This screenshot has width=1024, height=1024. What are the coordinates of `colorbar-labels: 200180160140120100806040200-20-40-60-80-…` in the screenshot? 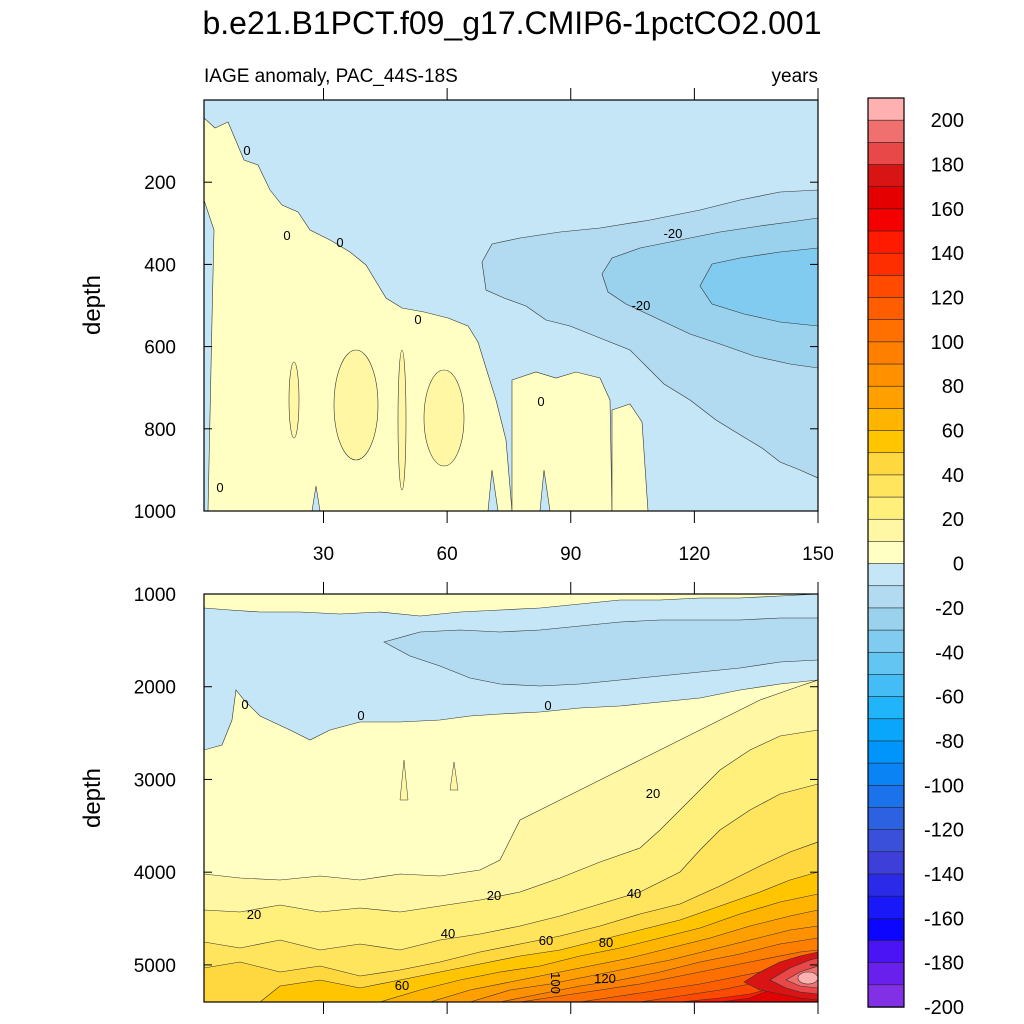 It's located at (944, 564).